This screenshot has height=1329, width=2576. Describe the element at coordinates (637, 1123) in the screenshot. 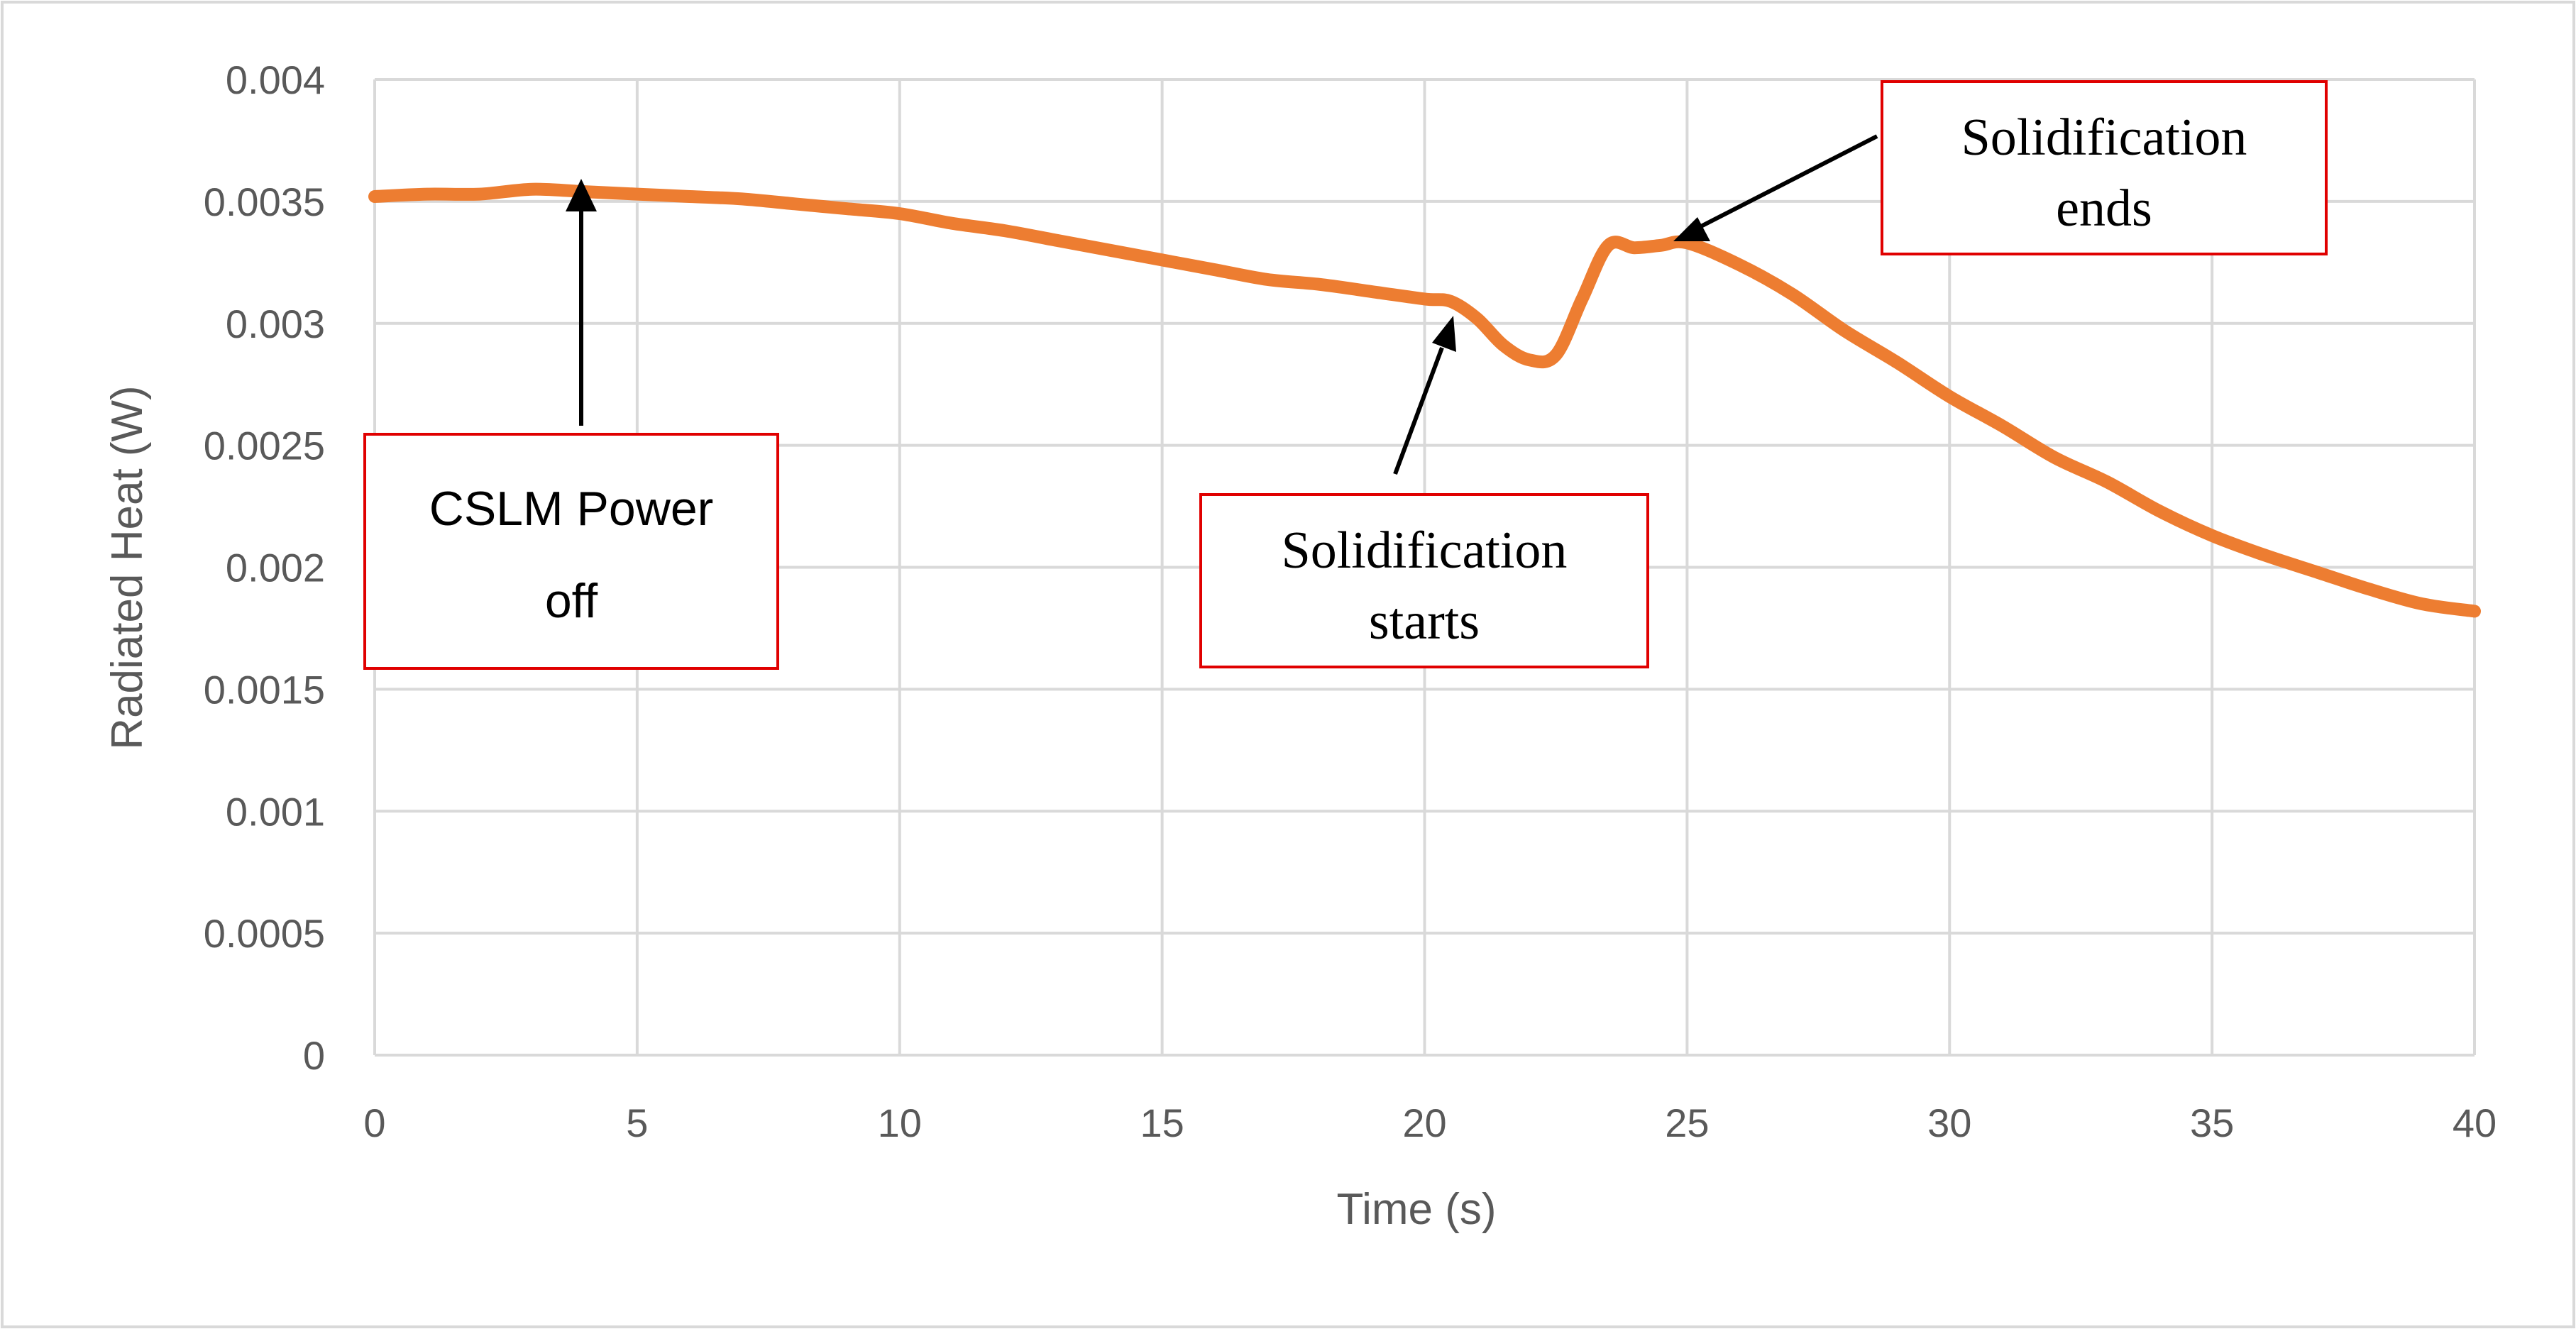

I see `x-tick-label: 5` at that location.